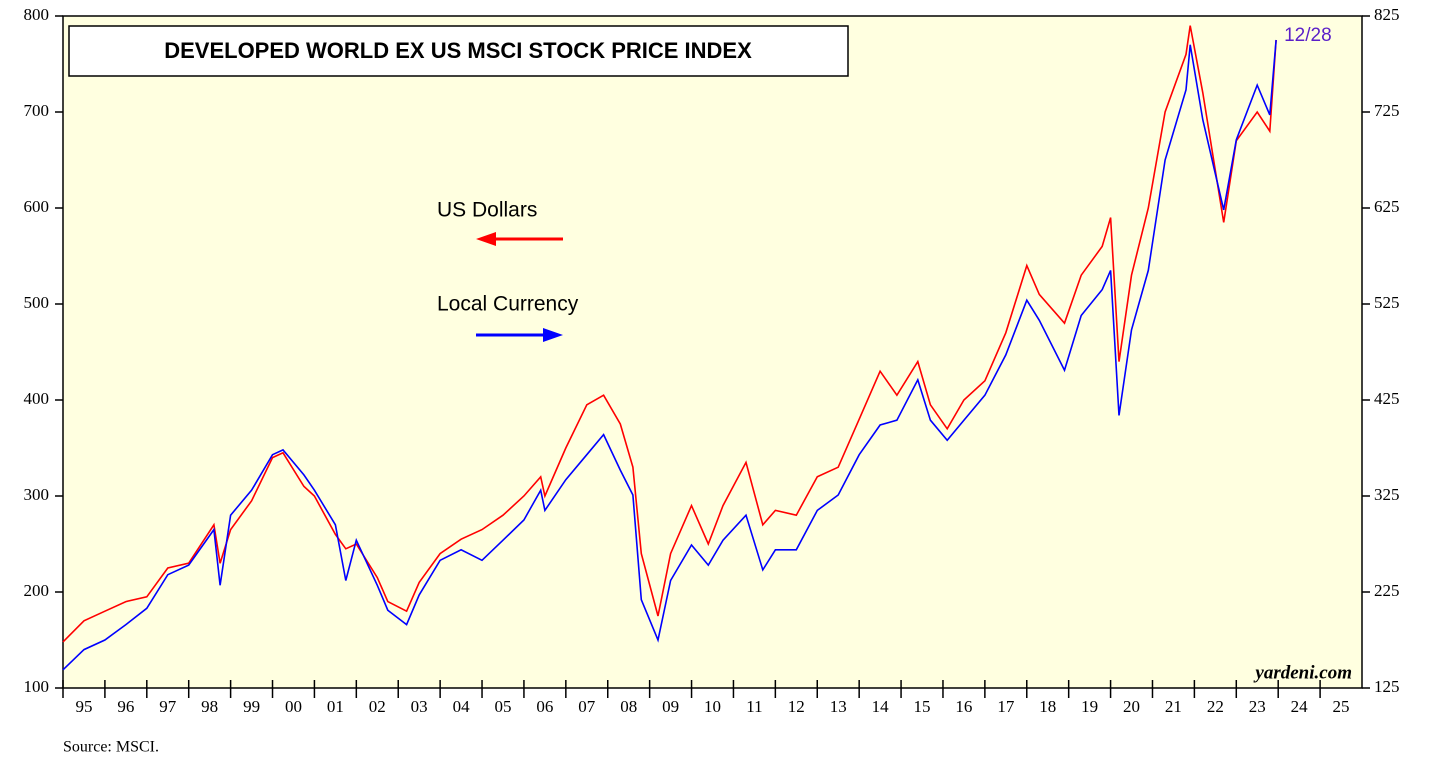 Image resolution: width=1434 pixels, height=768 pixels. Describe the element at coordinates (37, 398) in the screenshot. I see `y-tick-label: 400` at that location.